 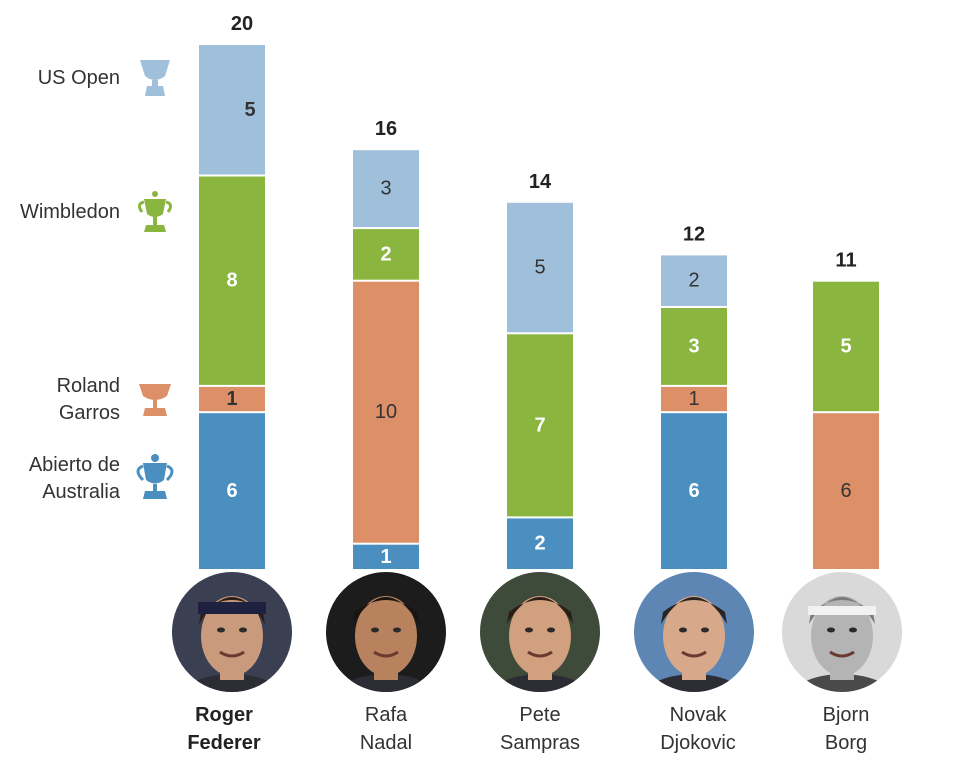 What do you see at coordinates (75, 478) in the screenshot?
I see `legend-label-abierto-de-australia: Abierto de Australia` at bounding box center [75, 478].